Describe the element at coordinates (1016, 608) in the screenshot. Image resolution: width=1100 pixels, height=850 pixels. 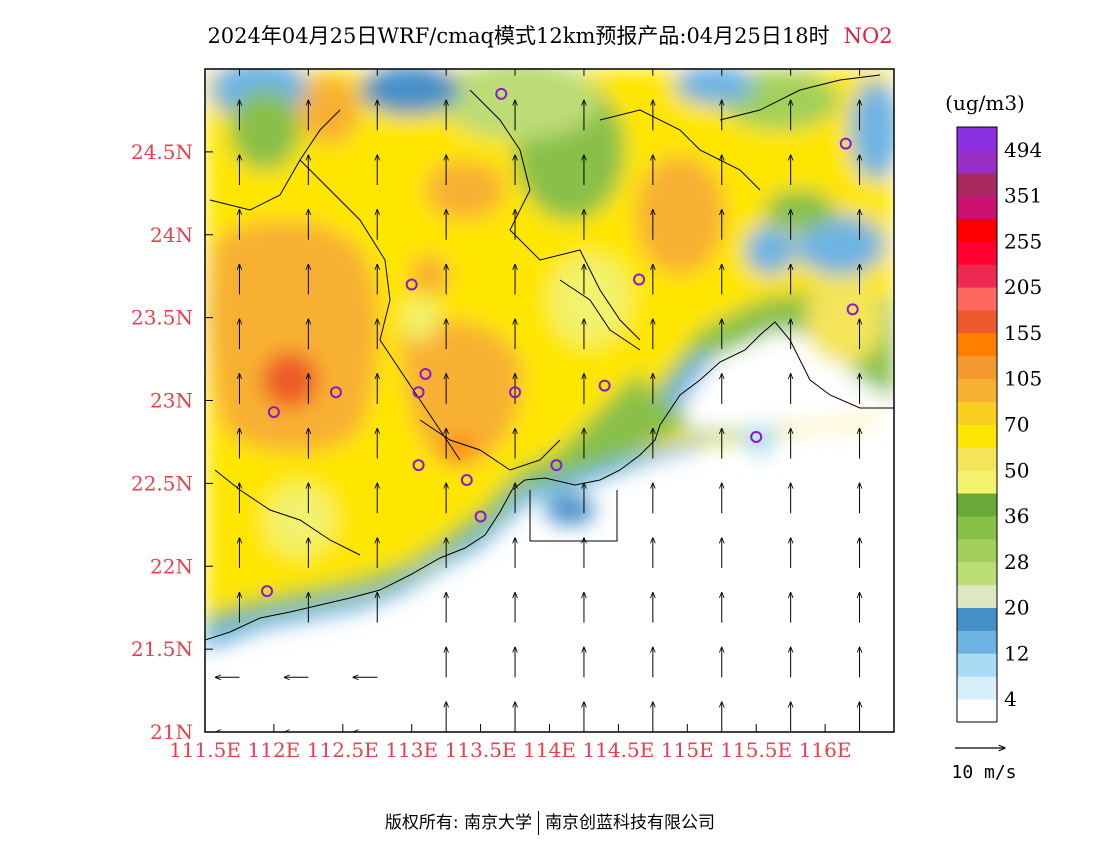
I see `legend-label: 20` at that location.